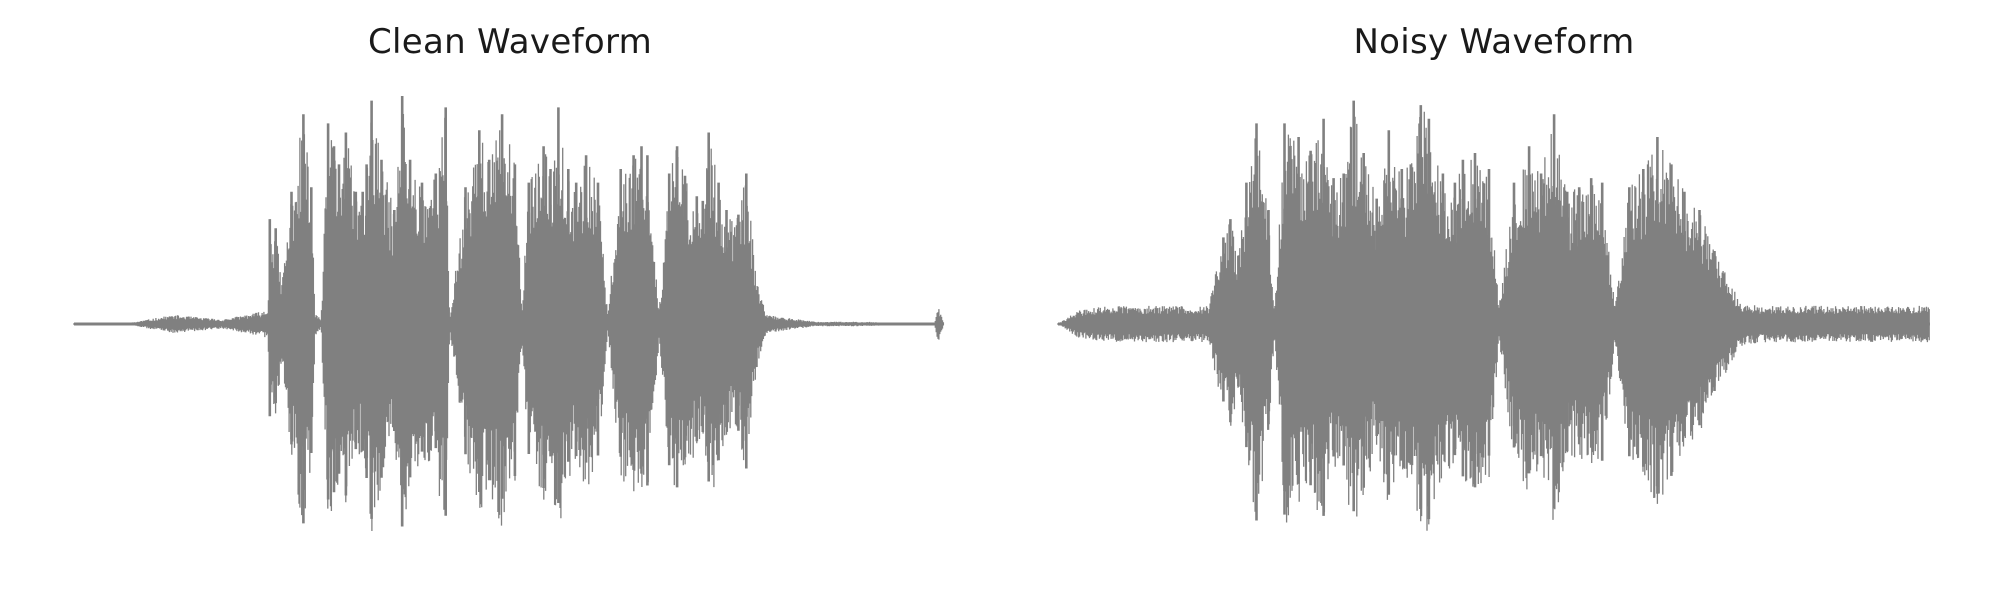 This screenshot has height=600, width=2000. Describe the element at coordinates (1494, 42) in the screenshot. I see `chart-title: Noisy Waveform` at that location.